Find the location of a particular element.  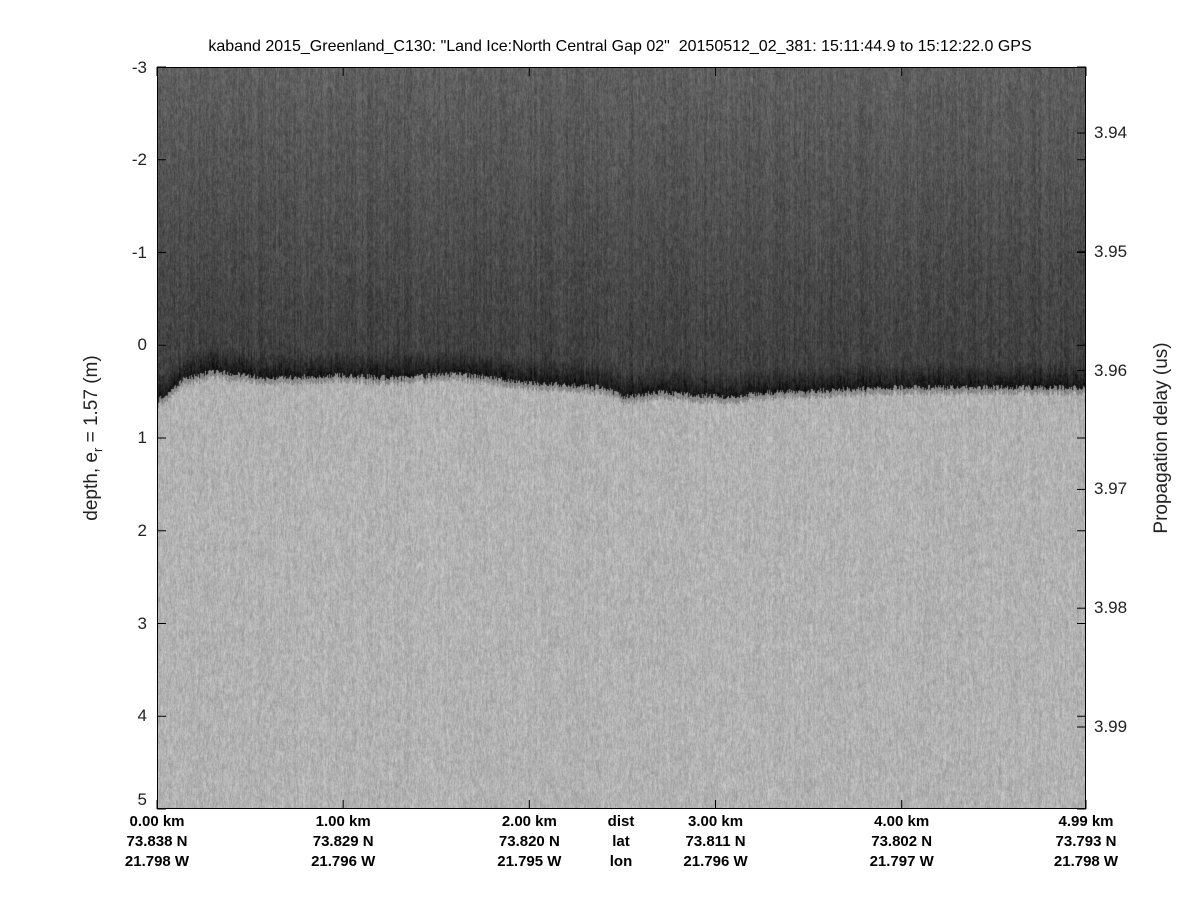

x-tick-label-dist: 4.00 km is located at coordinates (902, 821).